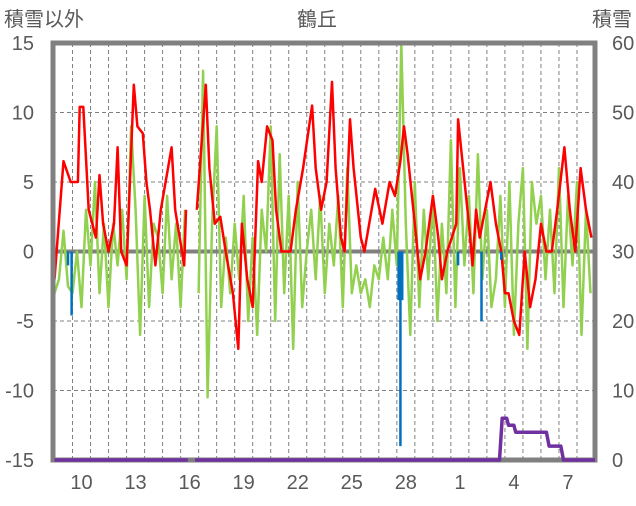  Describe the element at coordinates (19, 392) in the screenshot. I see `left-tick-label: -10` at that location.